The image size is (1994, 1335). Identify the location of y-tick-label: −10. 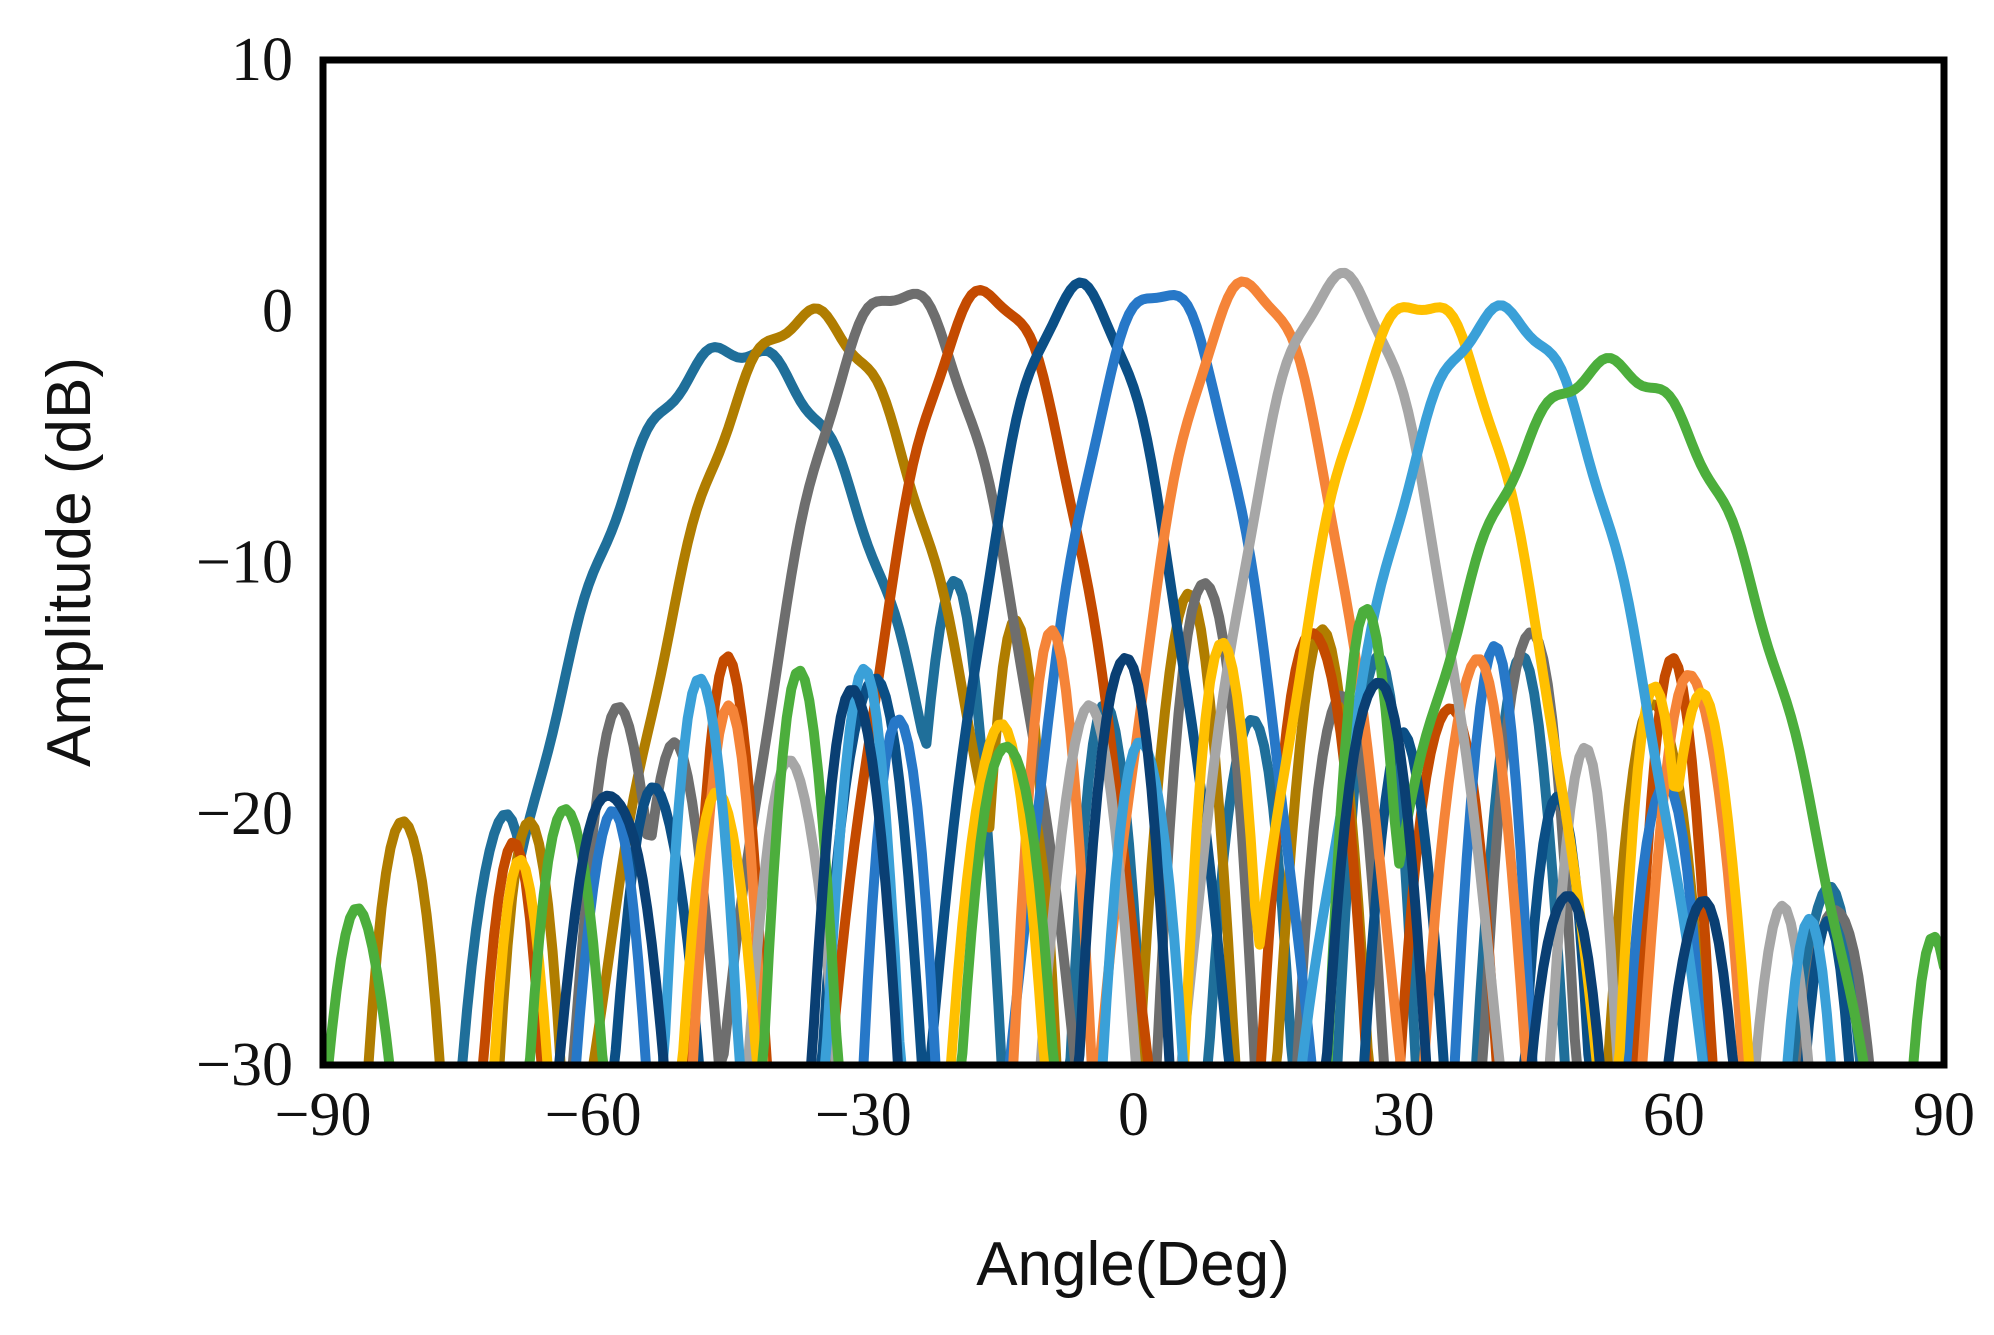
(244, 563).